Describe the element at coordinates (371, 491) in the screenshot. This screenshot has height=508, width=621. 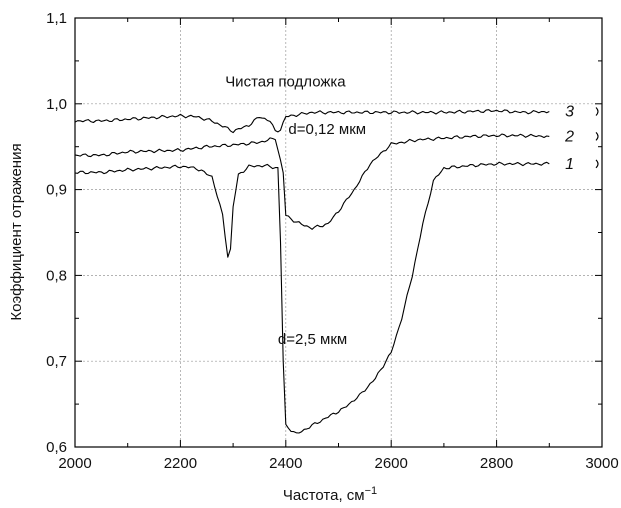
I see `x-axis-title-sup: −1` at that location.